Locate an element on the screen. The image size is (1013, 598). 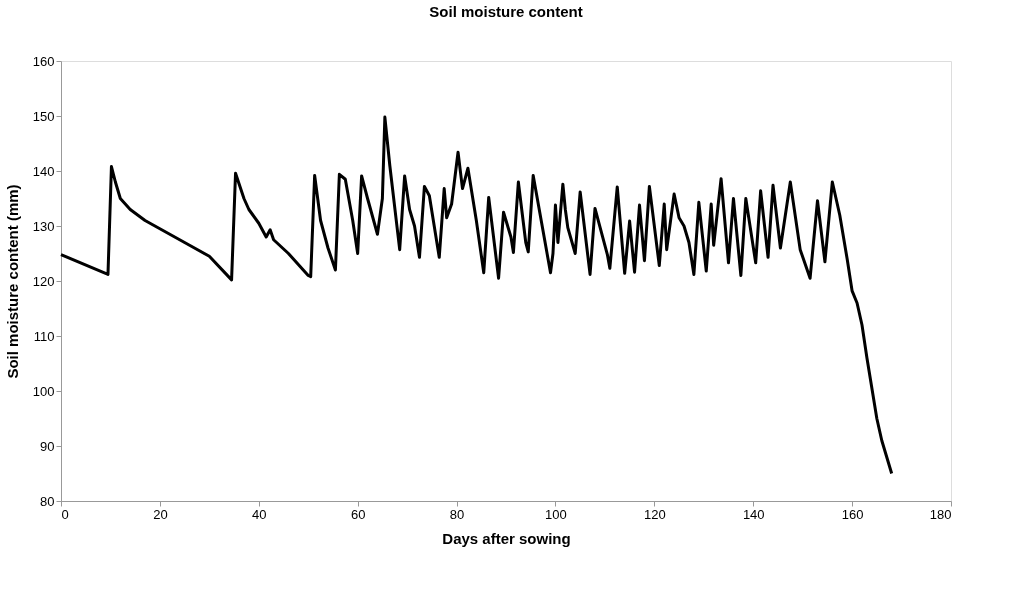
y-tick-label: 160 is located at coordinates (43, 61).